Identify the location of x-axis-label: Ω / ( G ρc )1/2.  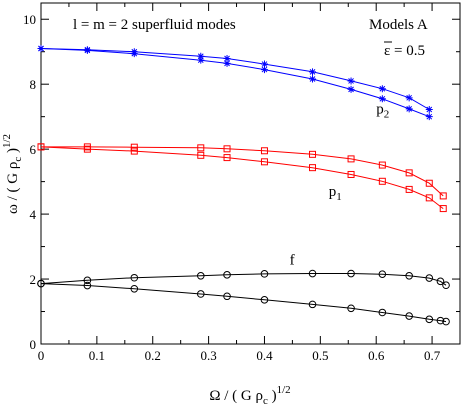
(249, 395).